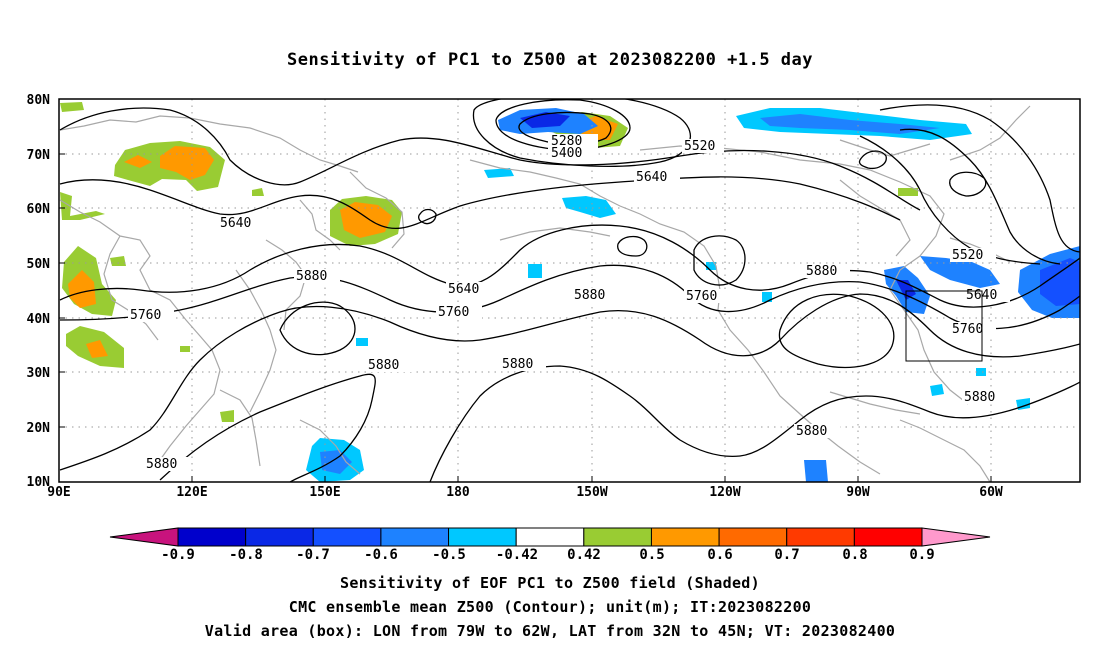 The height and width of the screenshot is (650, 1100). What do you see at coordinates (786, 555) in the screenshot?
I see `colorbar-tick-label: 0.7` at bounding box center [786, 555].